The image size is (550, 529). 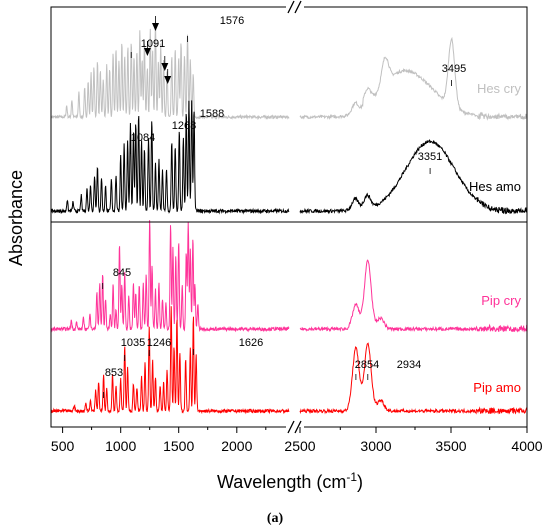 What do you see at coordinates (450, 446) in the screenshot?
I see `x-tick-label-3500: 3500` at bounding box center [450, 446].